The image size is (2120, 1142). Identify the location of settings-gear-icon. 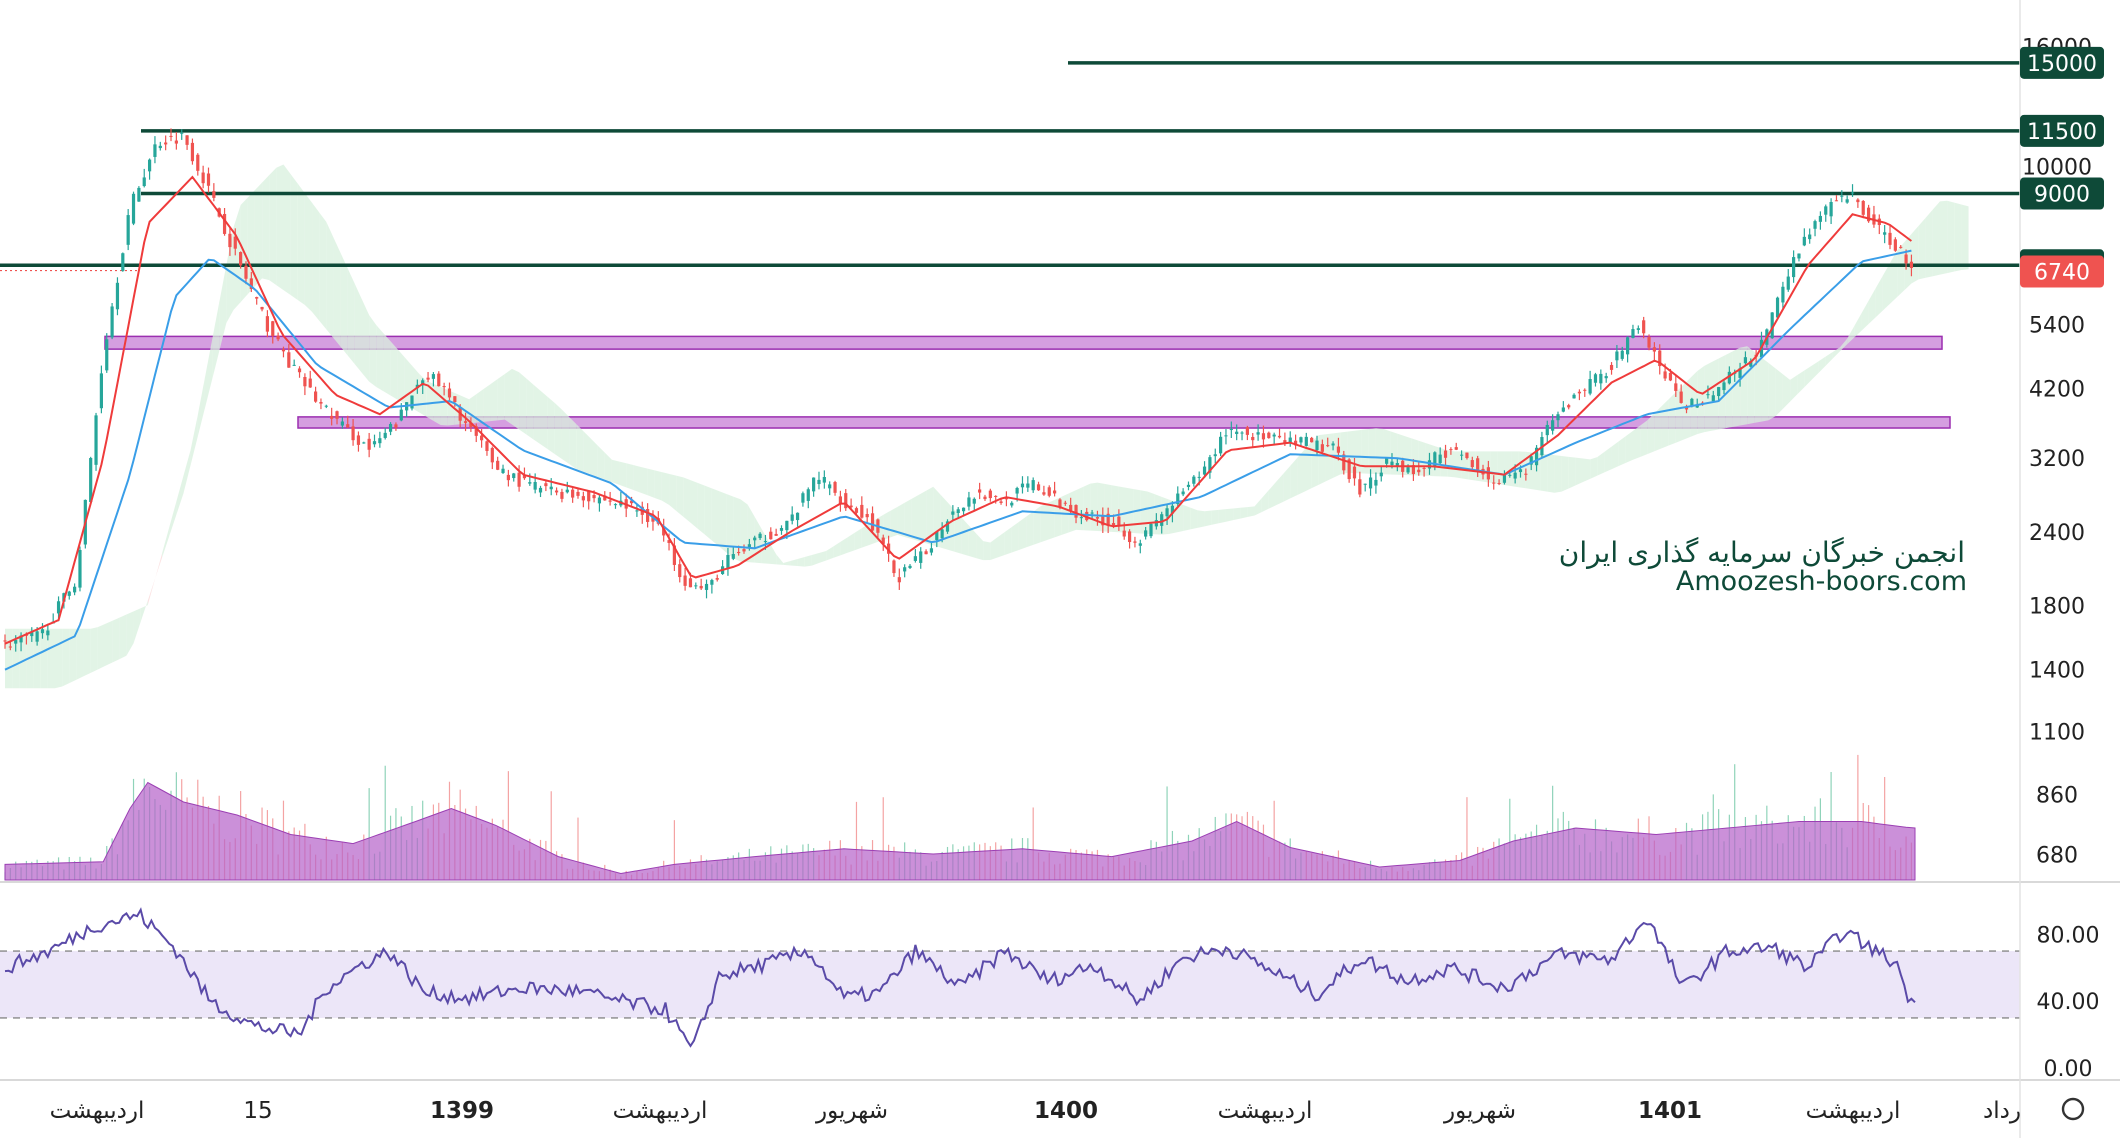
(2073, 1109).